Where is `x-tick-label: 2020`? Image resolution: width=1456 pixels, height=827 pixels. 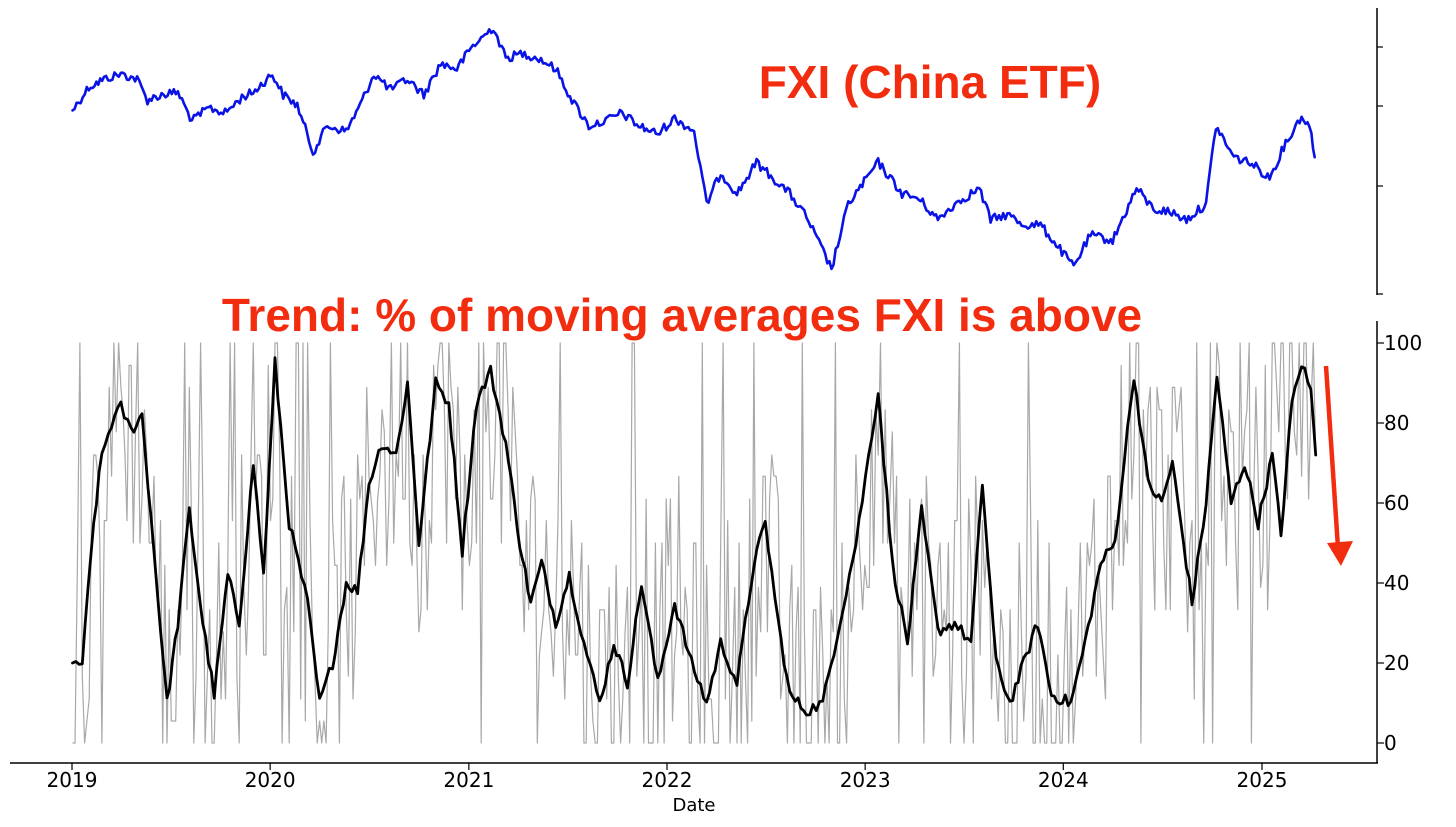 x-tick-label: 2020 is located at coordinates (270, 780).